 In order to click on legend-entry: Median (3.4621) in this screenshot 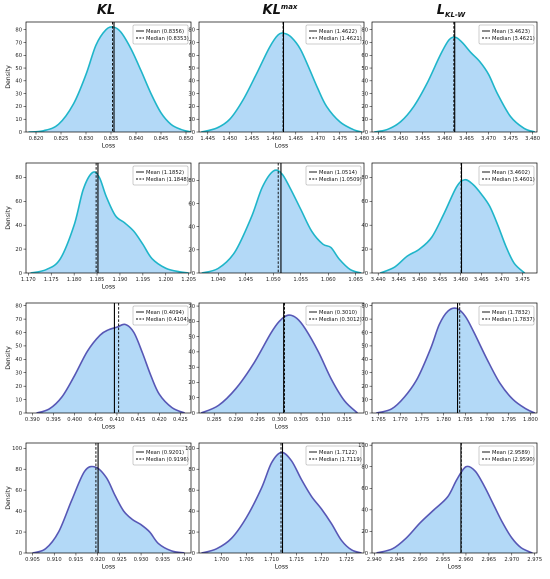, I will do `click(513, 39)`.